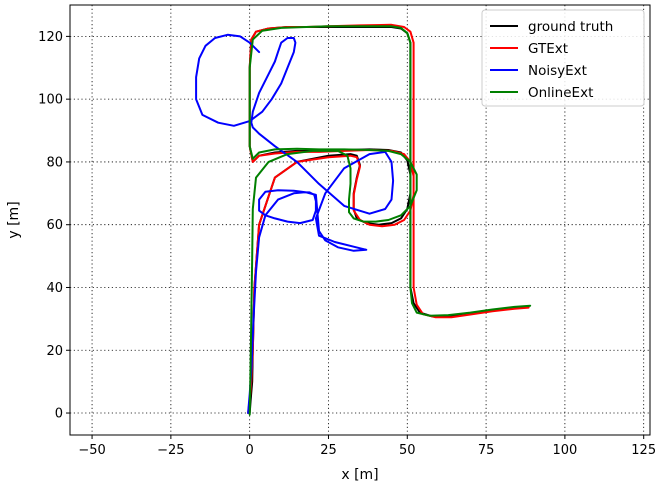  Describe the element at coordinates (328, 450) in the screenshot. I see `x-tick-label: 25` at that location.